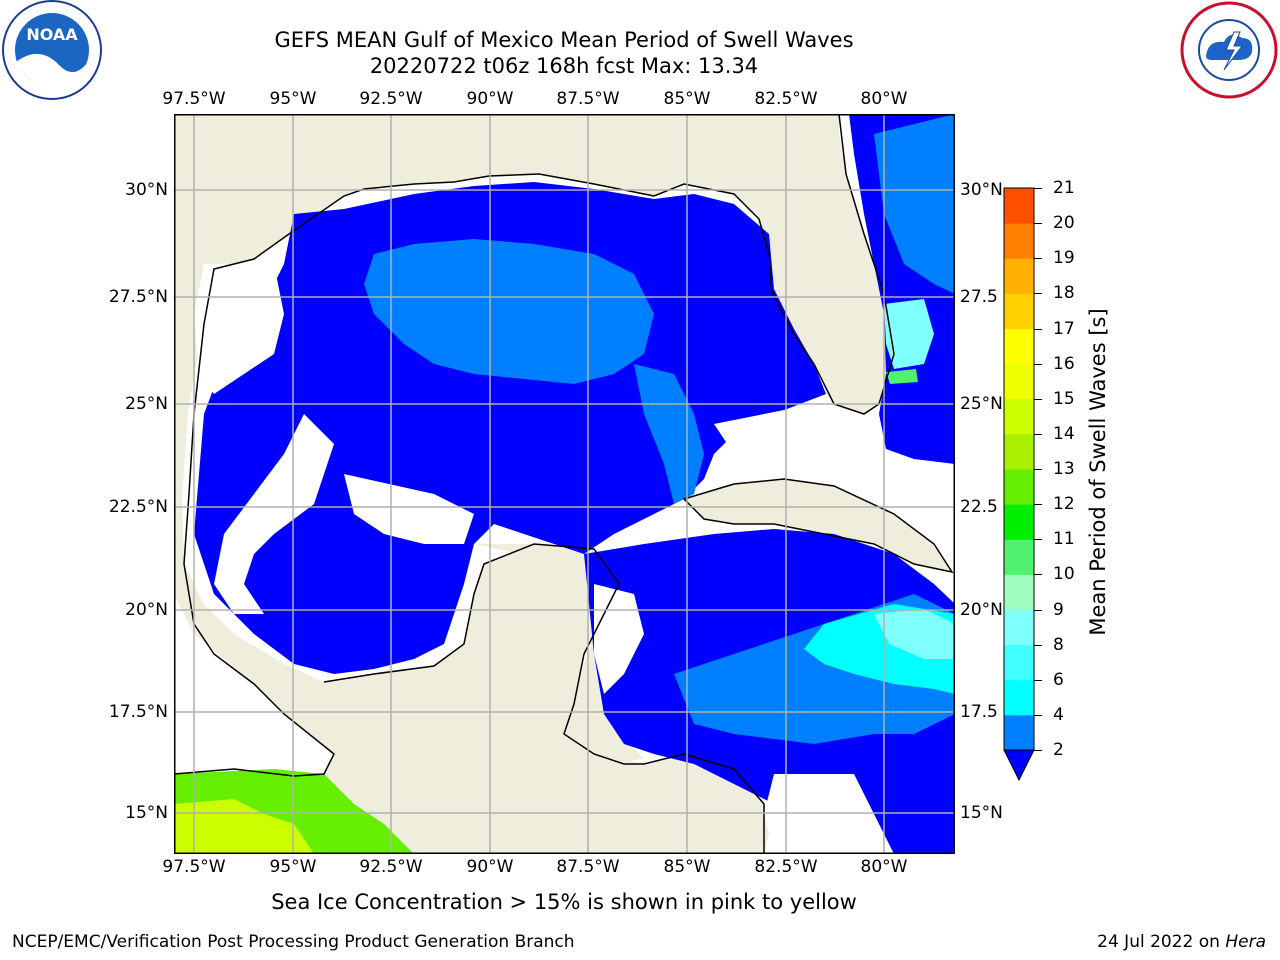  I want to click on colorbar-tick-label: 14, so click(1064, 433).